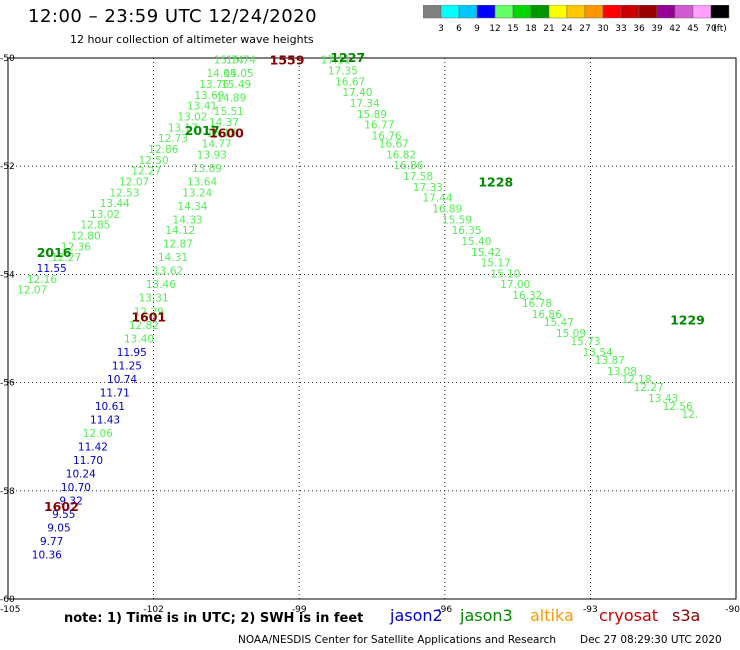  Describe the element at coordinates (192, 207) in the screenshot. I see `swh-value: 14.34` at that location.